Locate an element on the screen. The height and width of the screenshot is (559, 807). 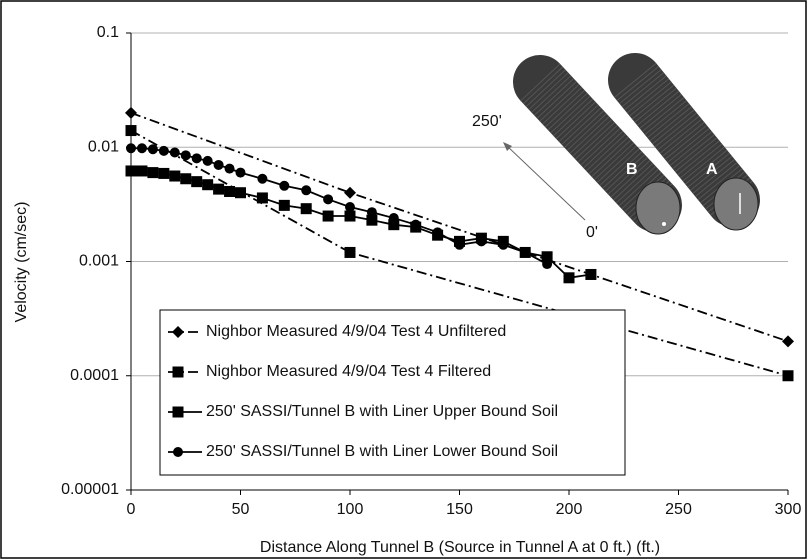
y-tick-label: 0.0001 is located at coordinates (94, 375).